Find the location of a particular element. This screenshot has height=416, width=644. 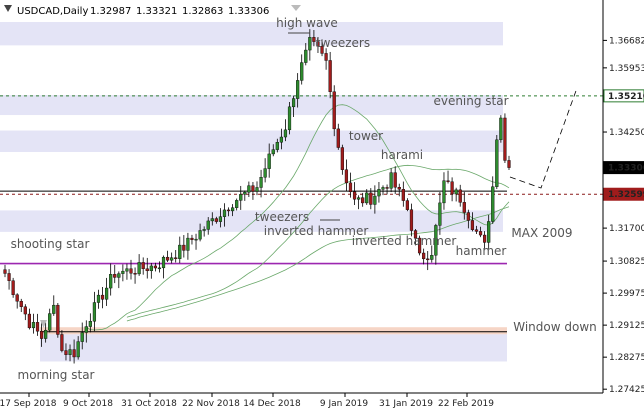

annotation-label: inverted hammer is located at coordinates (404, 241).